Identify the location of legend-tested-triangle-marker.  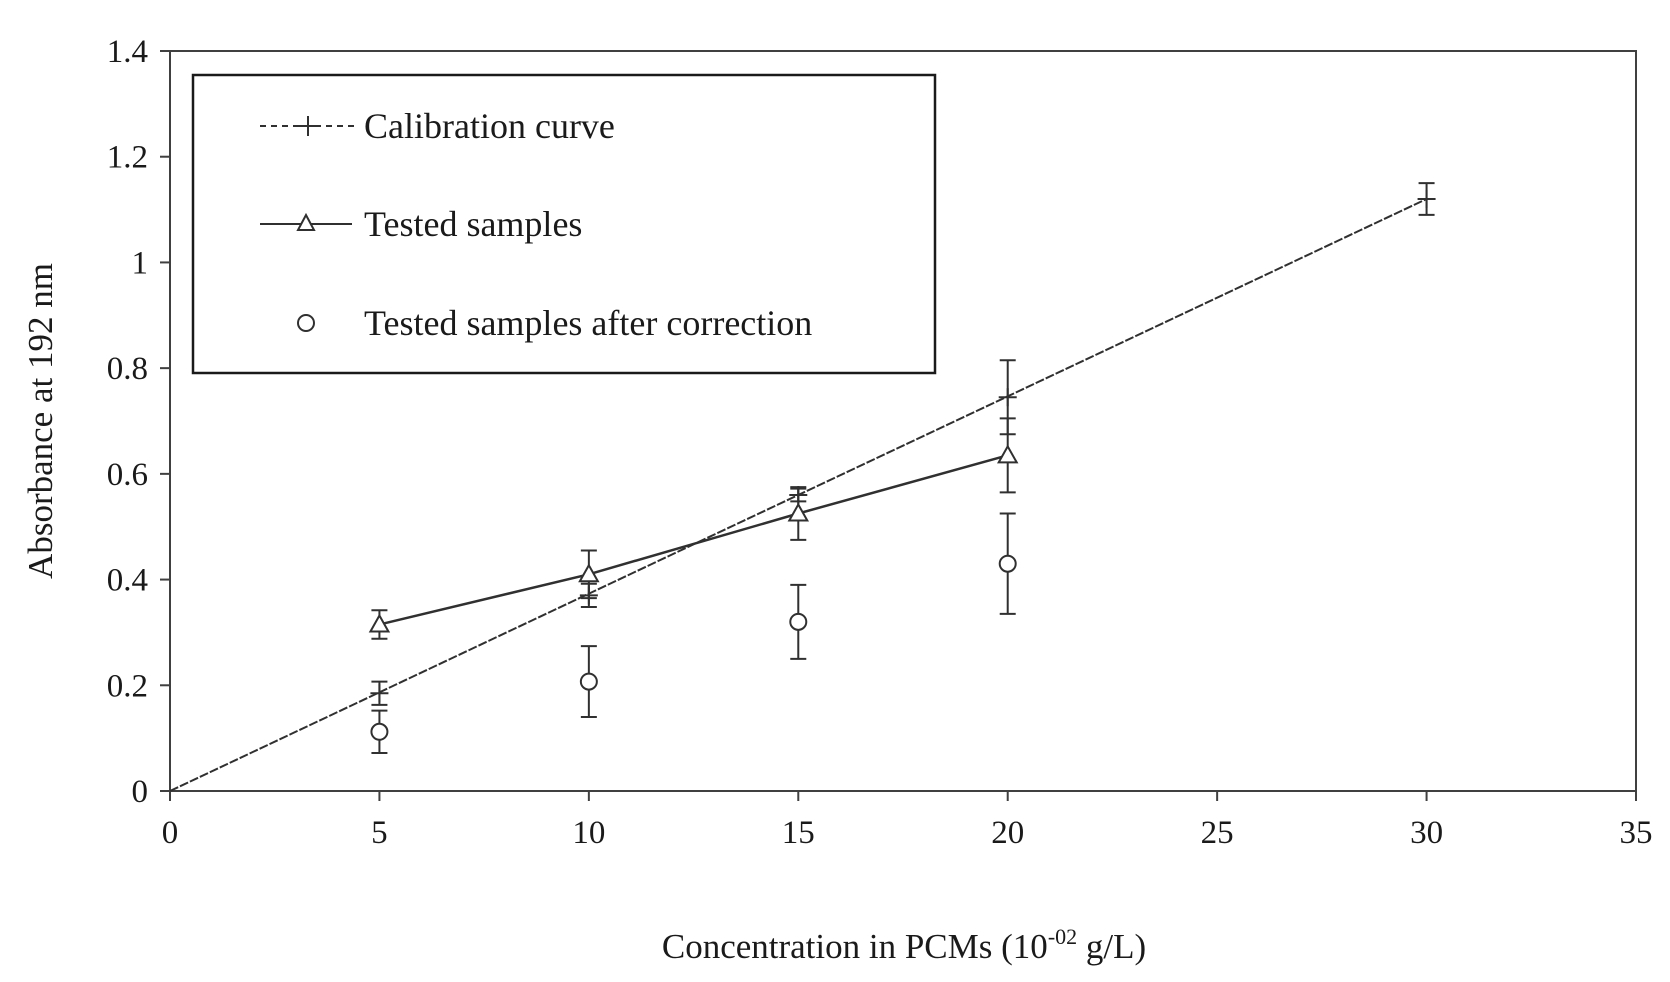
(306, 221).